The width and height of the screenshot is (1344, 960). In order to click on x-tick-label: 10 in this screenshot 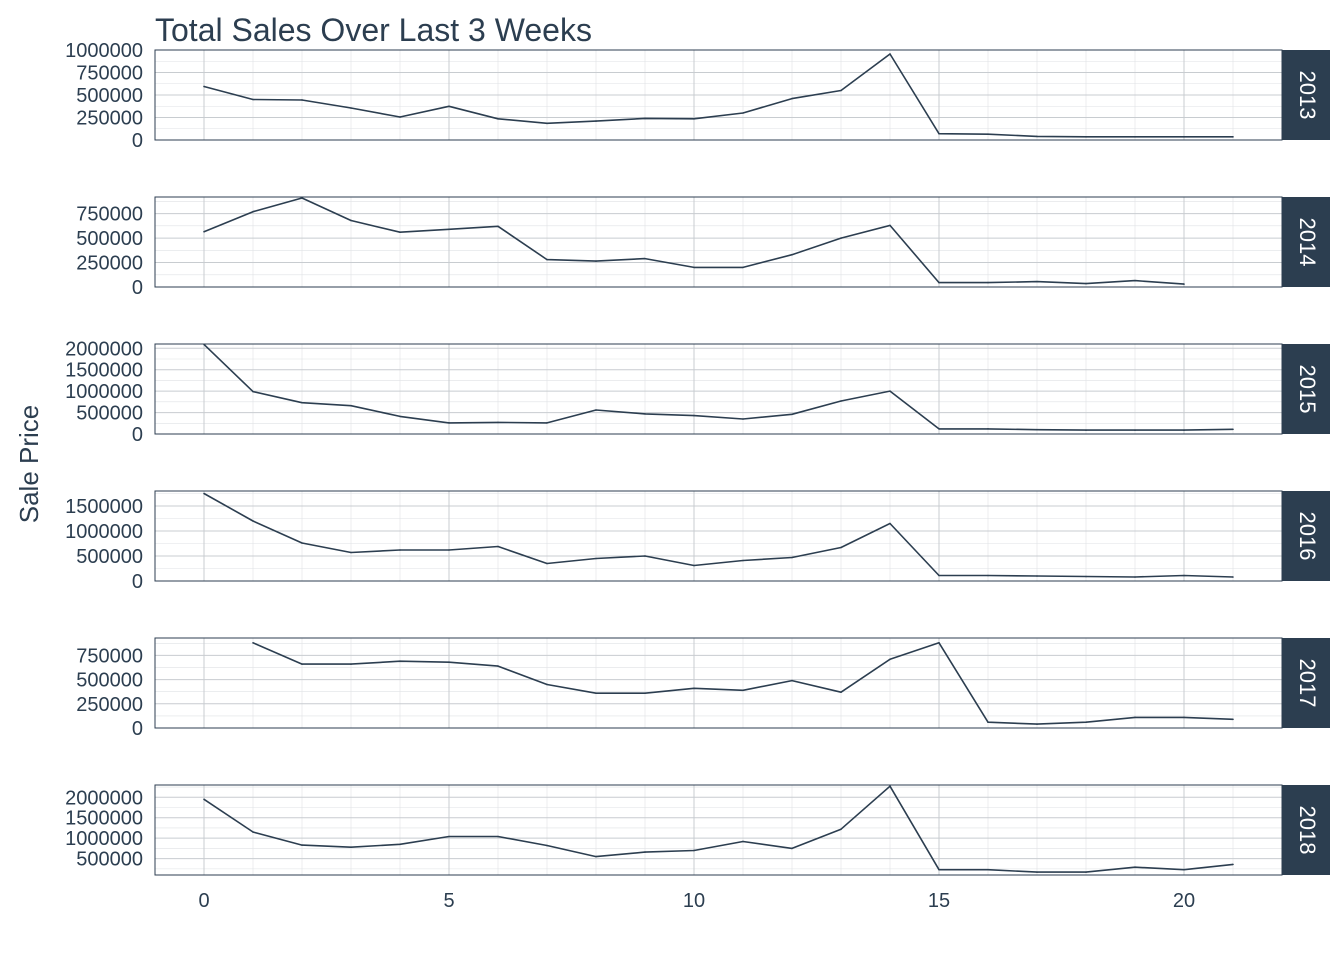, I will do `click(694, 901)`.